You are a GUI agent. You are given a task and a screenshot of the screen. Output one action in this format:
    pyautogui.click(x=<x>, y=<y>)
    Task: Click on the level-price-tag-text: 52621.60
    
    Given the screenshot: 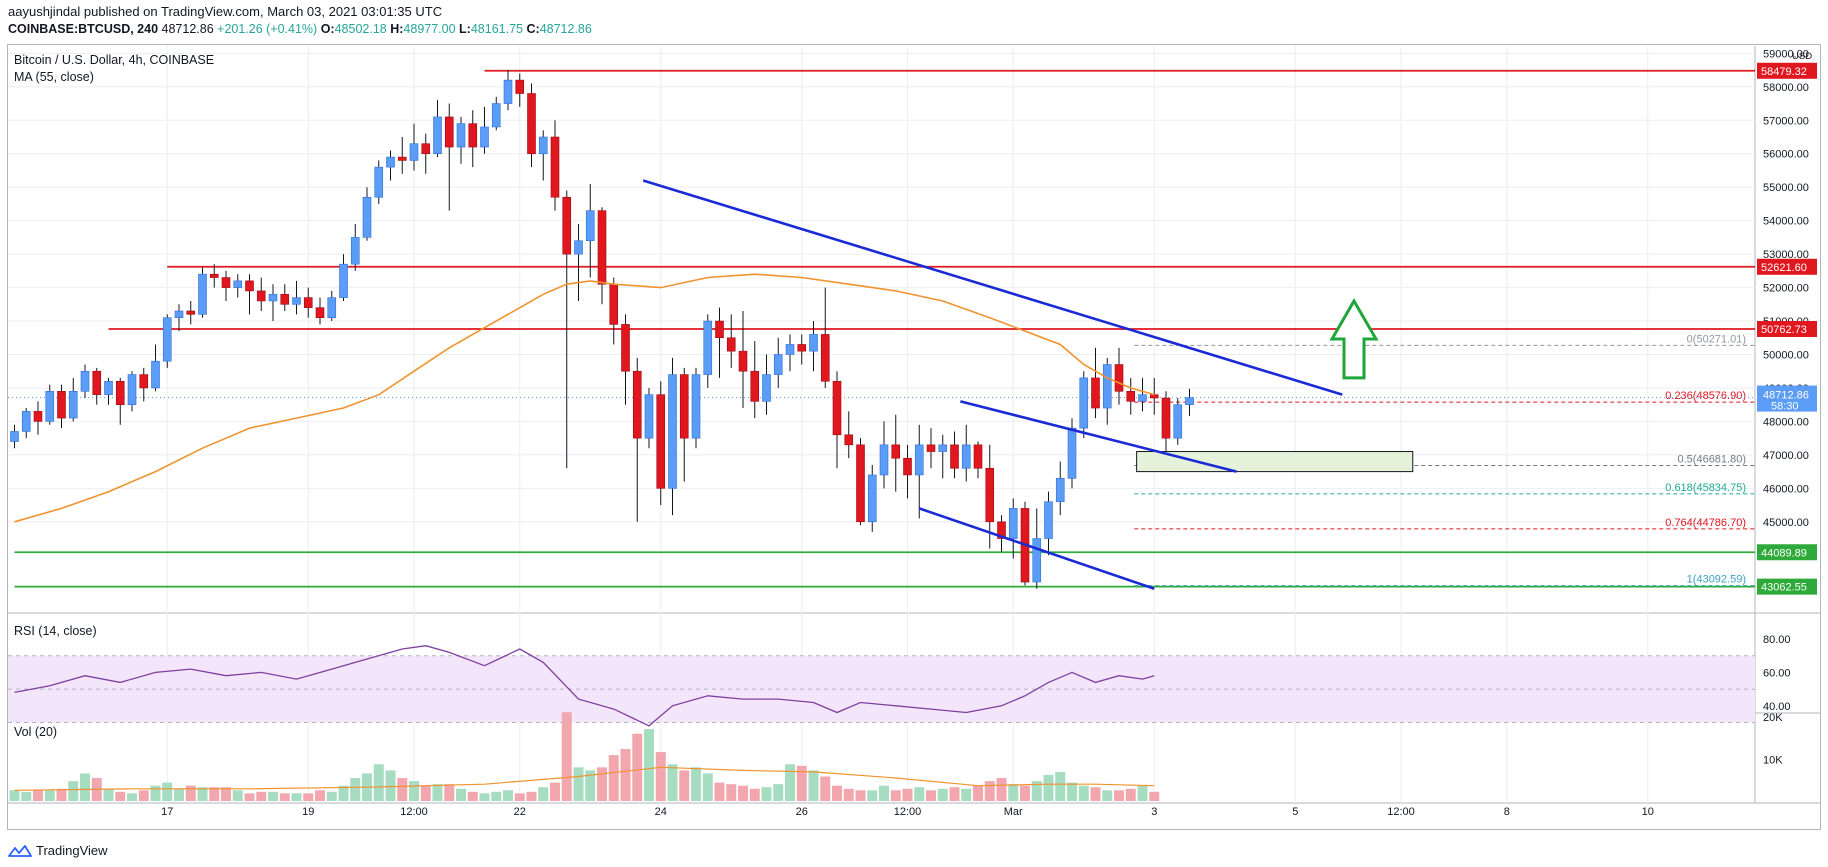 What is the action you would take?
    pyautogui.click(x=1784, y=268)
    